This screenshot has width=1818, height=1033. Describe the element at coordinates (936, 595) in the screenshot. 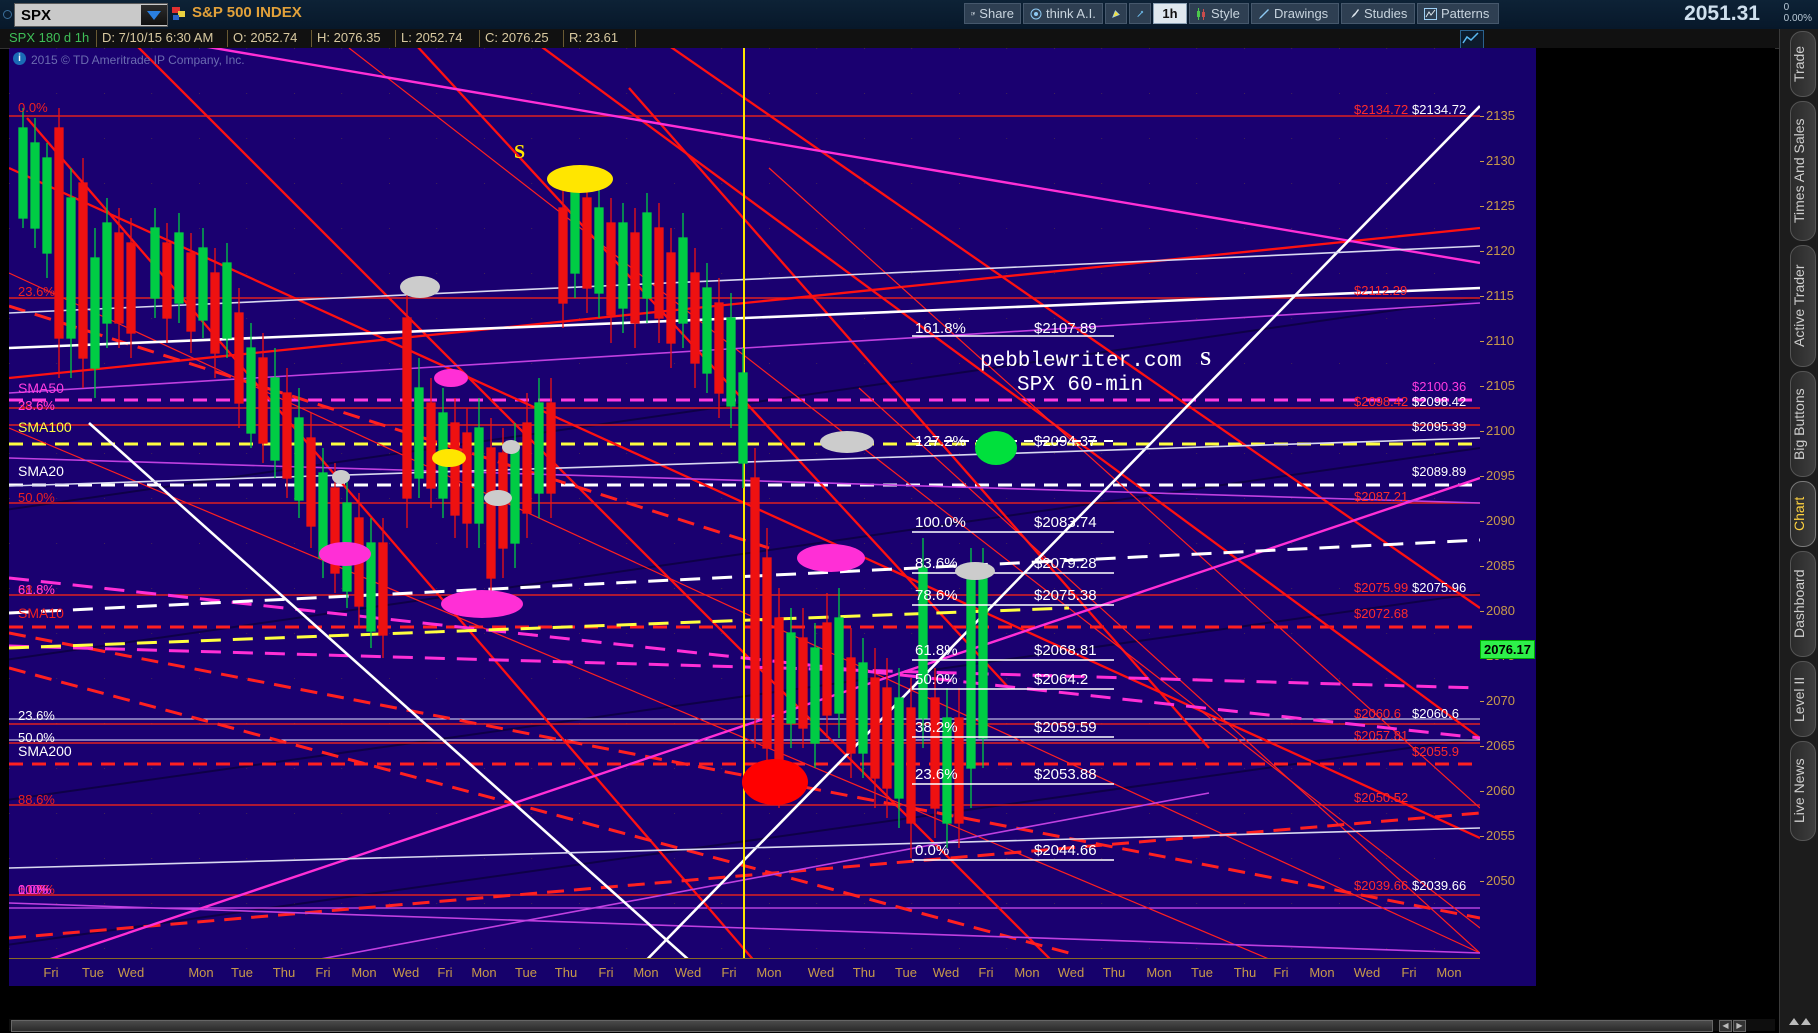

I see `fib-percent-label: 78.6%` at that location.